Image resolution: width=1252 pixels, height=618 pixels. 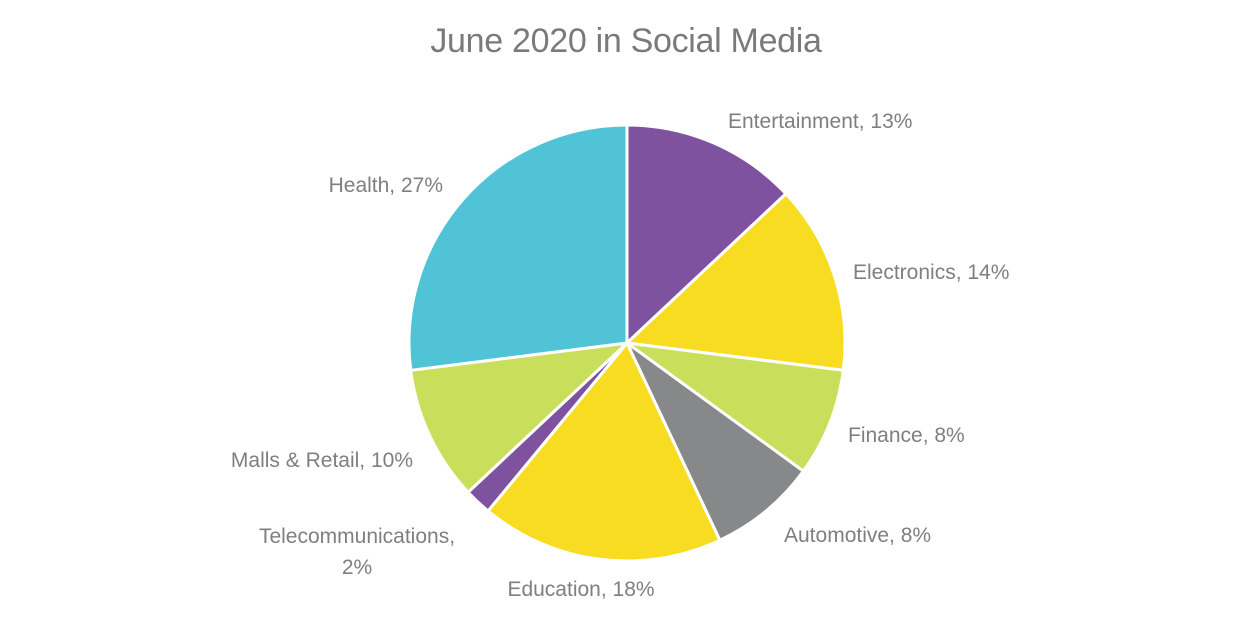 I want to click on pie-label-education: Education, 18%, so click(x=580, y=589).